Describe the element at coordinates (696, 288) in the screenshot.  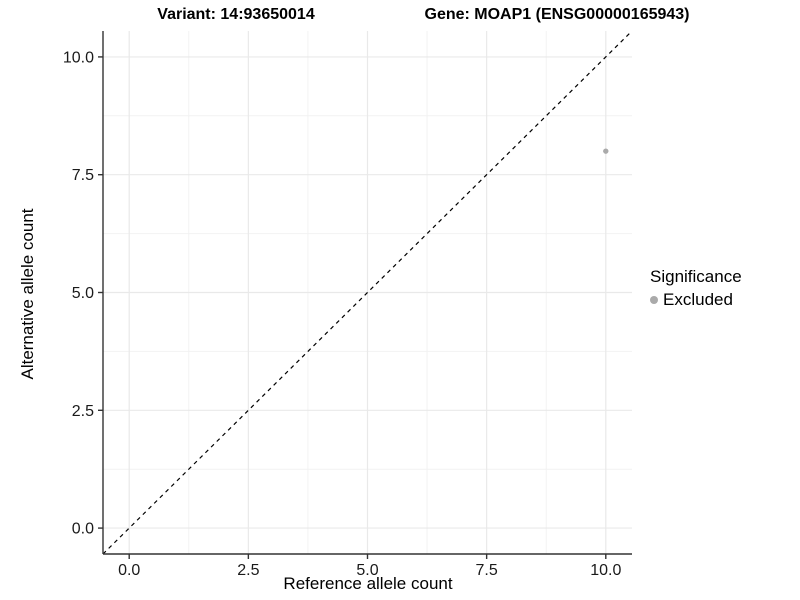
I see `legend: Significance Excluded` at that location.